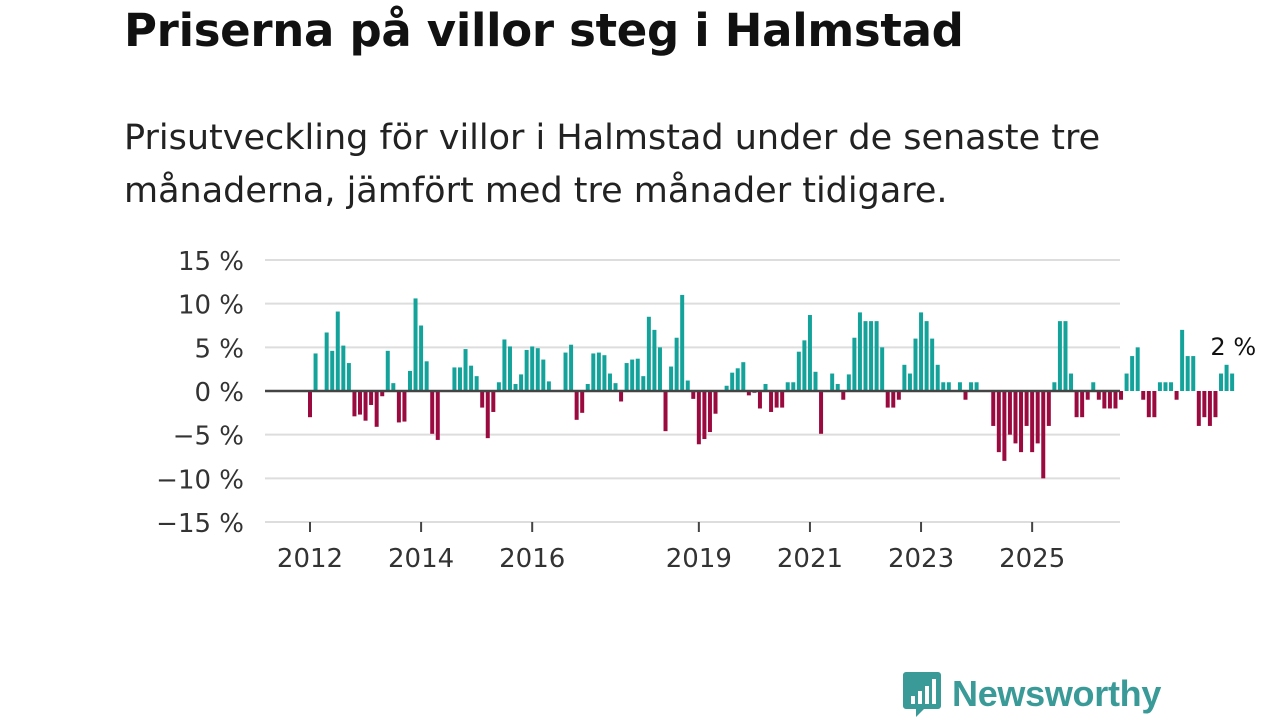 This screenshot has height=720, width=1280. What do you see at coordinates (810, 559) in the screenshot?
I see `x-tick-label: 2021` at bounding box center [810, 559].